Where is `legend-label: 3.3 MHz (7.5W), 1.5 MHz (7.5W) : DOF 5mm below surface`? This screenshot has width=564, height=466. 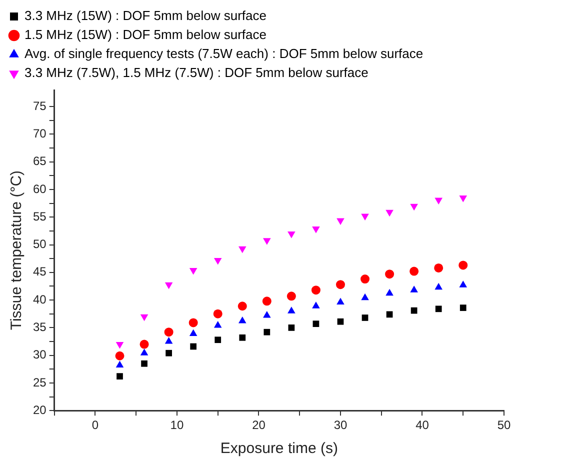 legend-label: 3.3 MHz (7.5W), 1.5 MHz (7.5W) : DOF 5mm below surface is located at coordinates (196, 72).